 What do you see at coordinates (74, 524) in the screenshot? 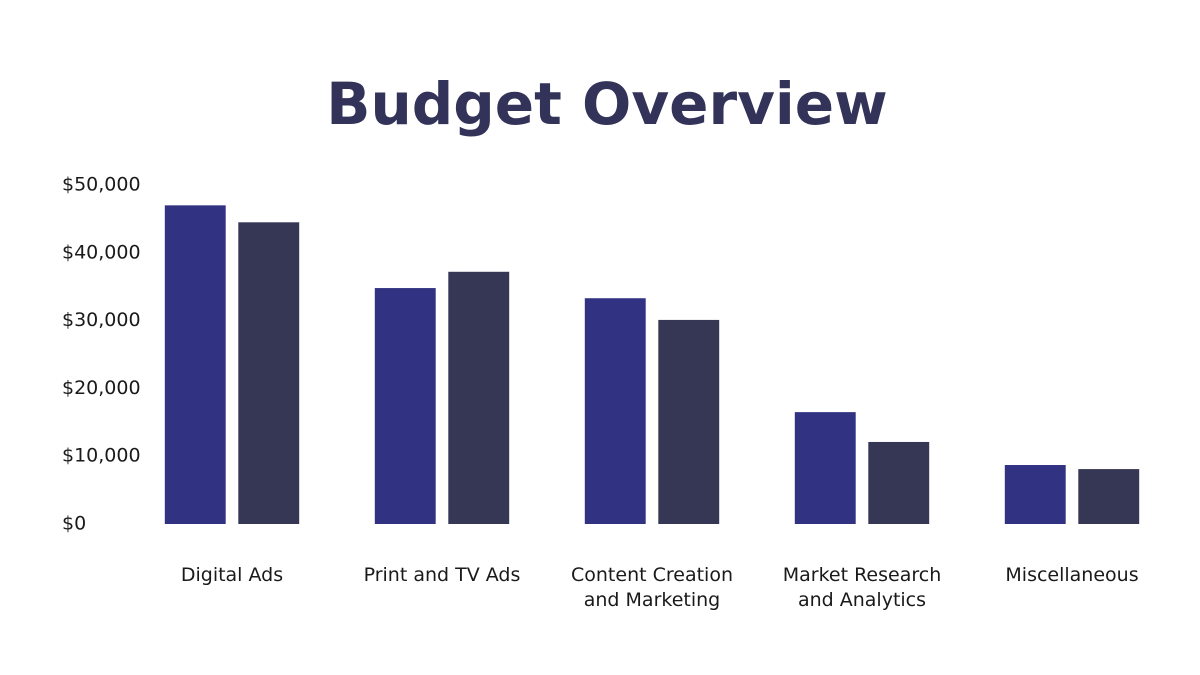
I see `y-tick-label: $0` at bounding box center [74, 524].